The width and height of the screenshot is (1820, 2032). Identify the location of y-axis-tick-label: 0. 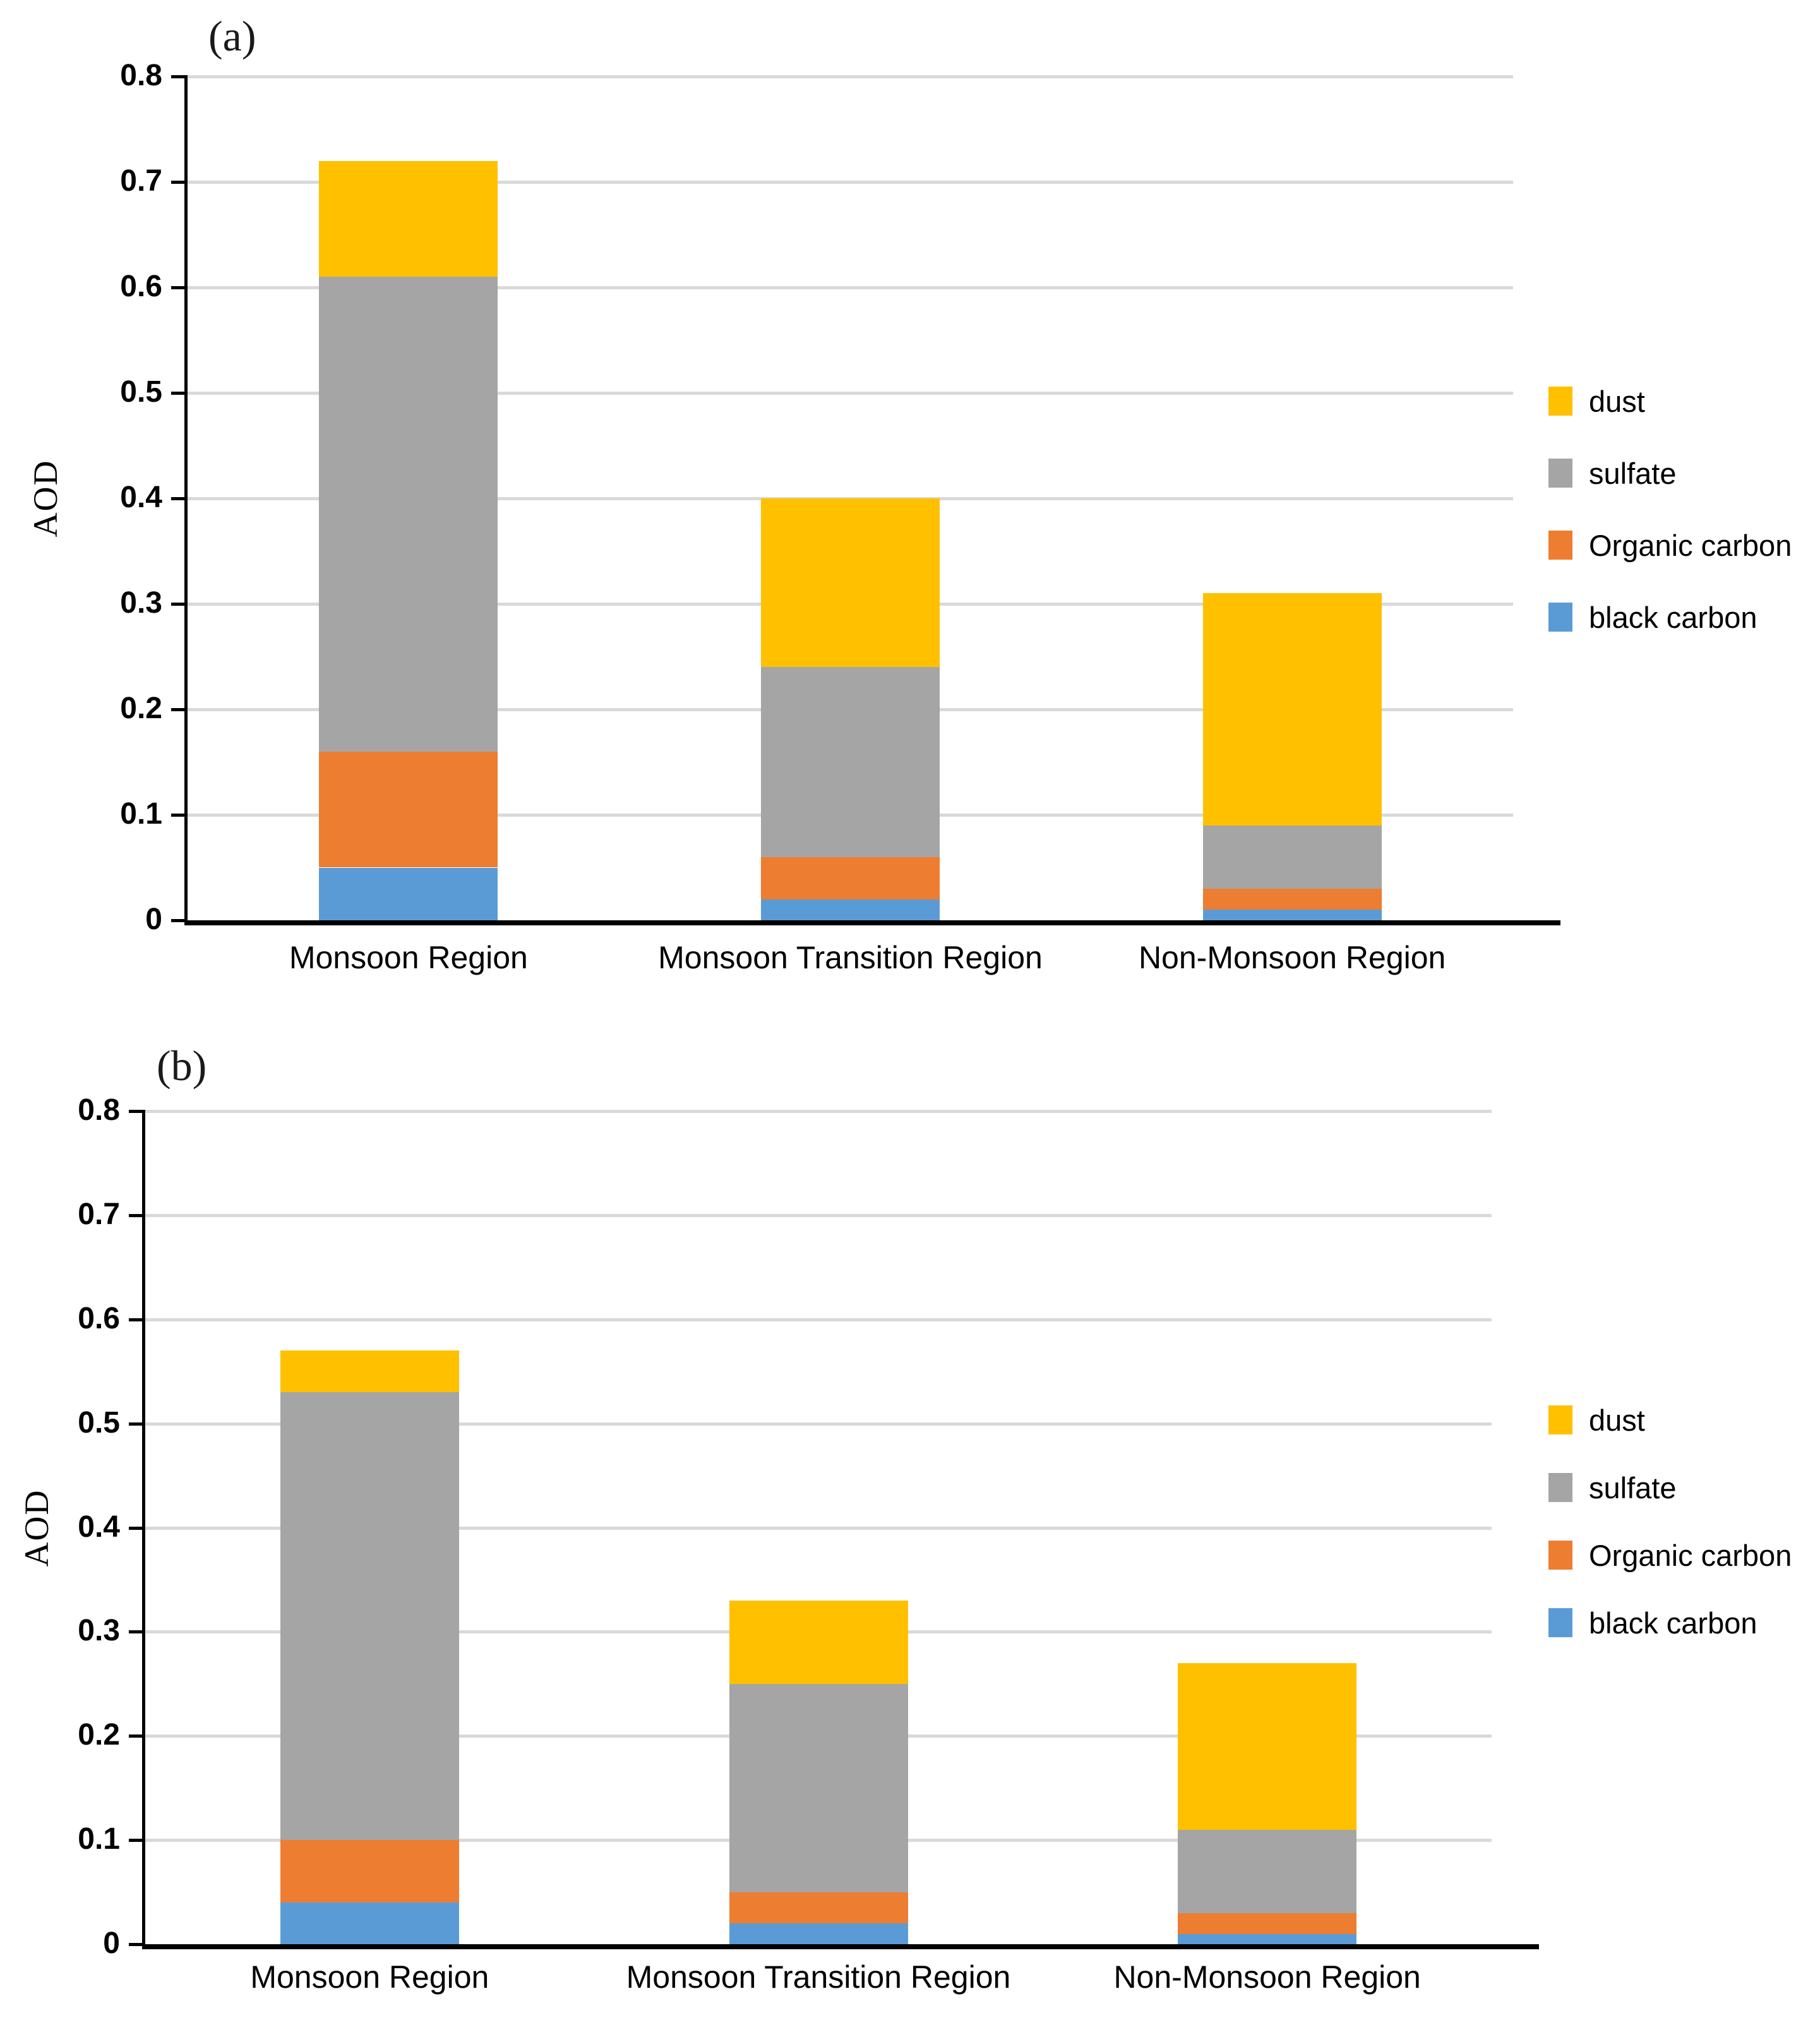
(111, 1943).